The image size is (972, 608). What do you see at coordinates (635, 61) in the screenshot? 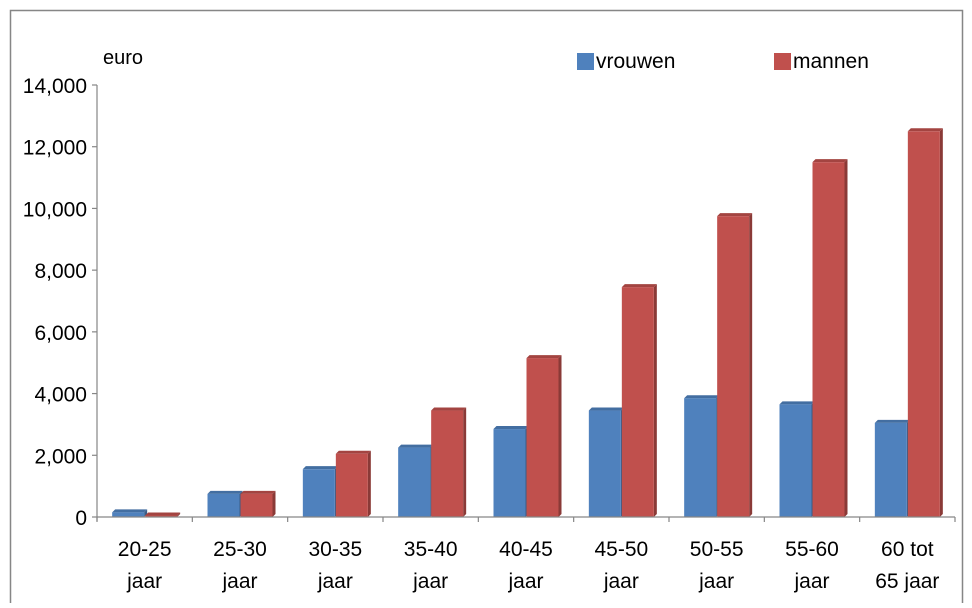
I see `legend-label-vrouwen: vrouwen` at bounding box center [635, 61].